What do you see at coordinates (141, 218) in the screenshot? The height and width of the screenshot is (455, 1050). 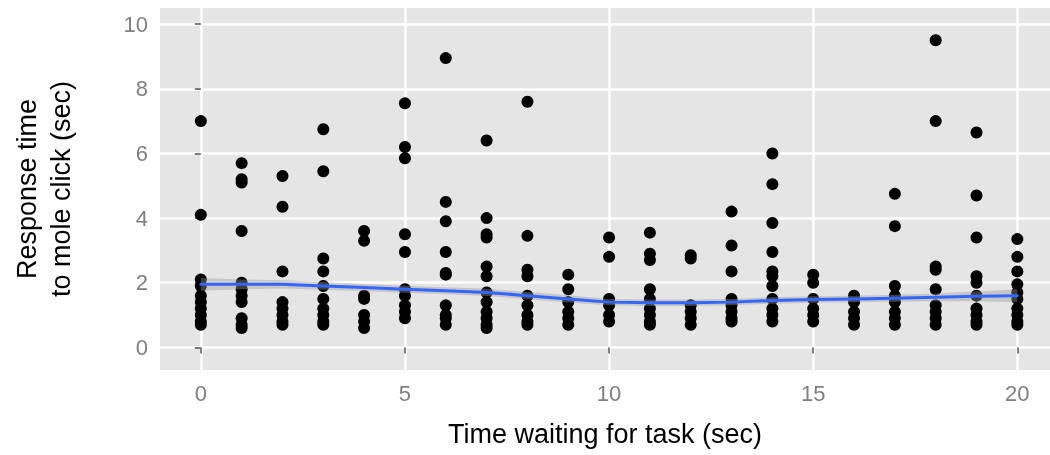 I see `y-tick-label: 4` at bounding box center [141, 218].